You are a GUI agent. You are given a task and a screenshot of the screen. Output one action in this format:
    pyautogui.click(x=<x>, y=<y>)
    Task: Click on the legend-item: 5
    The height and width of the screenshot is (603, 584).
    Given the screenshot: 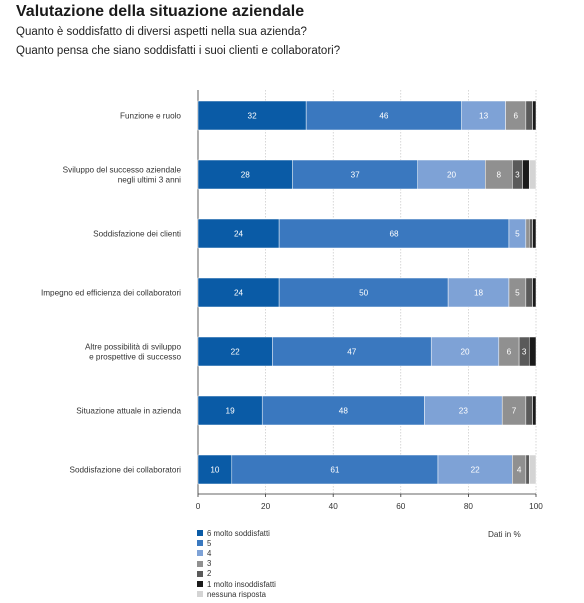 What is the action you would take?
    pyautogui.click(x=236, y=543)
    